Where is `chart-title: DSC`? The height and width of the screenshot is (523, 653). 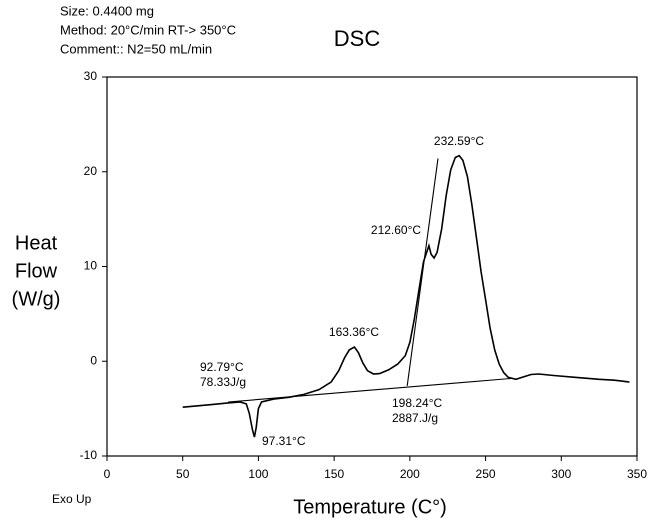 chart-title: DSC is located at coordinates (357, 38).